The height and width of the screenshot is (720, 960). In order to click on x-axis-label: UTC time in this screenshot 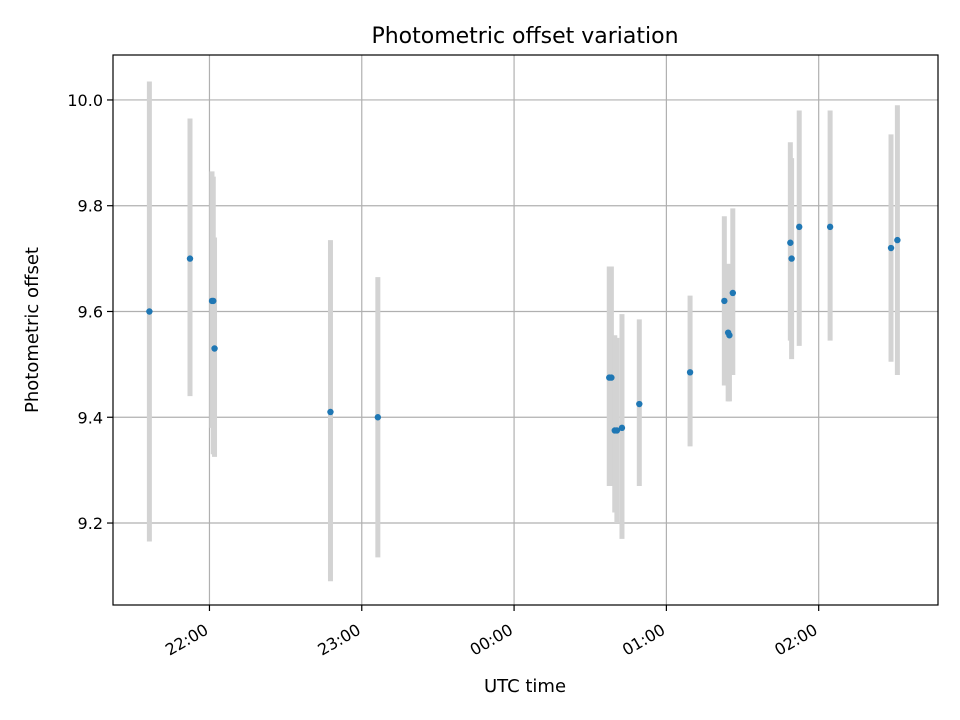, I will do `click(525, 686)`.